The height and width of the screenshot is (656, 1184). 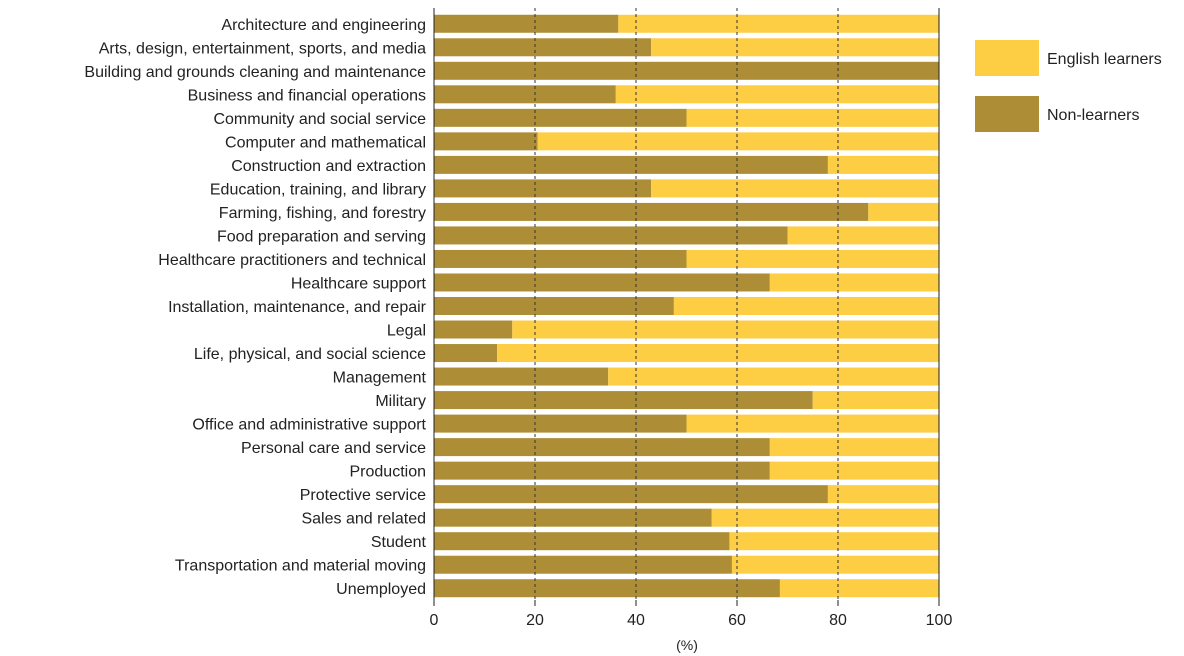 What do you see at coordinates (399, 542) in the screenshot?
I see `category-label: Student` at bounding box center [399, 542].